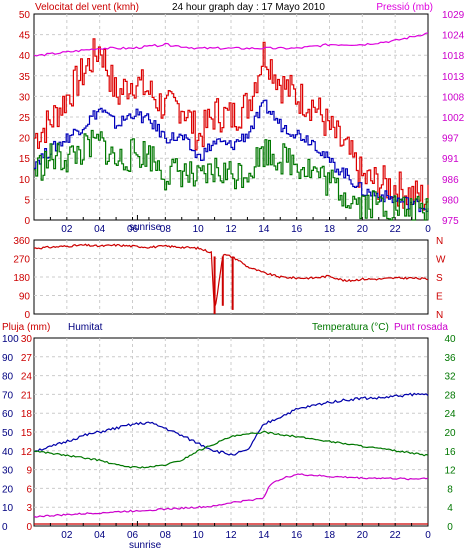 This screenshot has height=559, width=465. Describe the element at coordinates (10, 339) in the screenshot. I see `humidity-tick-label: 100` at that location.